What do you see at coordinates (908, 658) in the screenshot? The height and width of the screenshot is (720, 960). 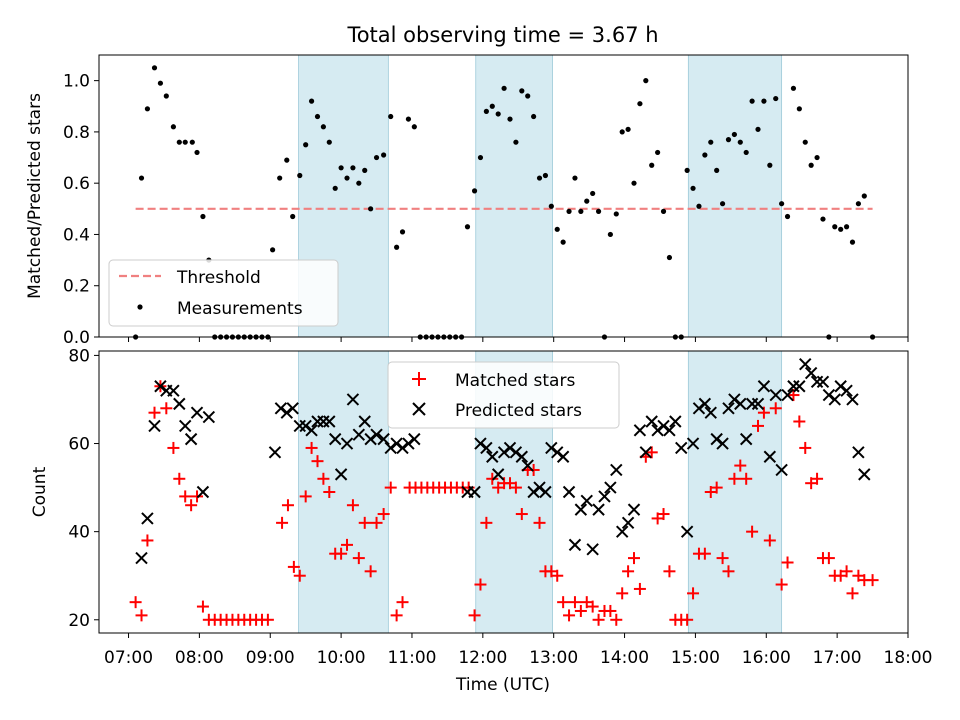 I see `x-tick-label: 18:00` at bounding box center [908, 658].